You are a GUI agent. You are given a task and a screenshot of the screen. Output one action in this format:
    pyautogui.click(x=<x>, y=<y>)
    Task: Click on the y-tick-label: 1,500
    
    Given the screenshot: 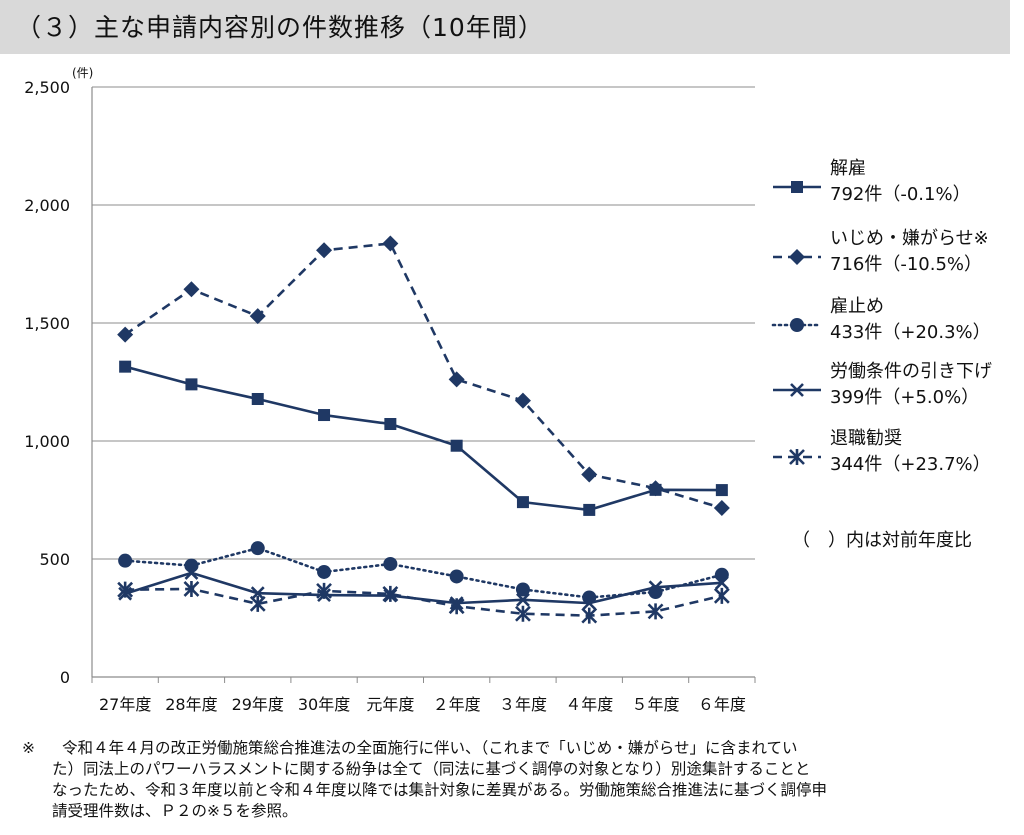 What is the action you would take?
    pyautogui.click(x=47, y=323)
    